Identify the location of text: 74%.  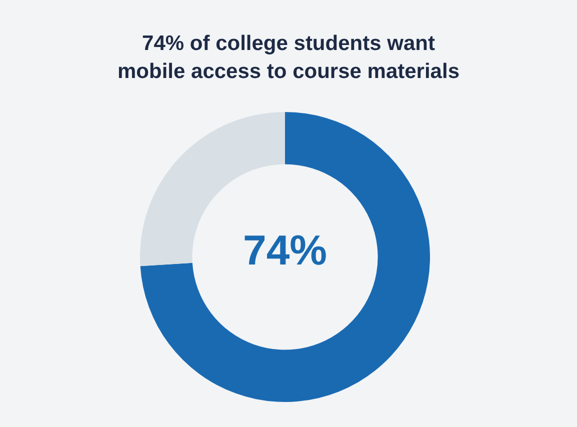
(285, 250).